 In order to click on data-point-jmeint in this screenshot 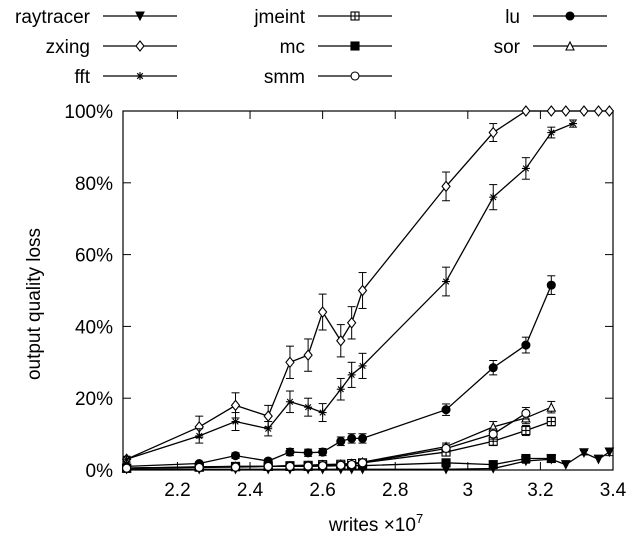, I will do `click(551, 421)`.